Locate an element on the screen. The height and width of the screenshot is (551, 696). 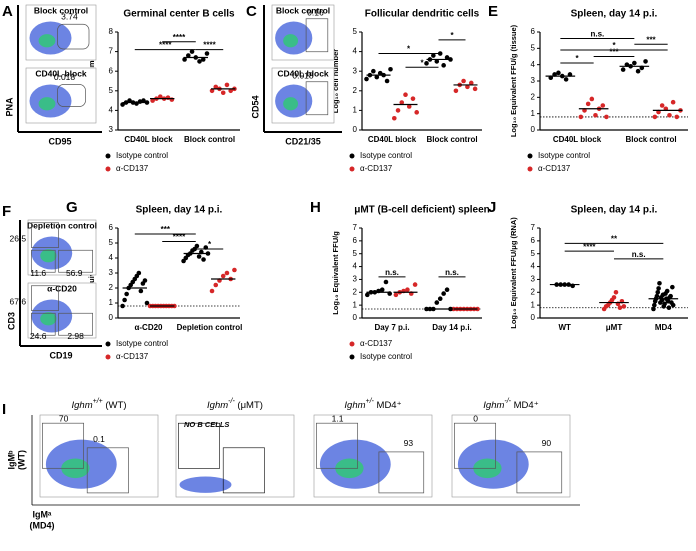
y-tick-label: 2 is located at coordinates (355, 291).